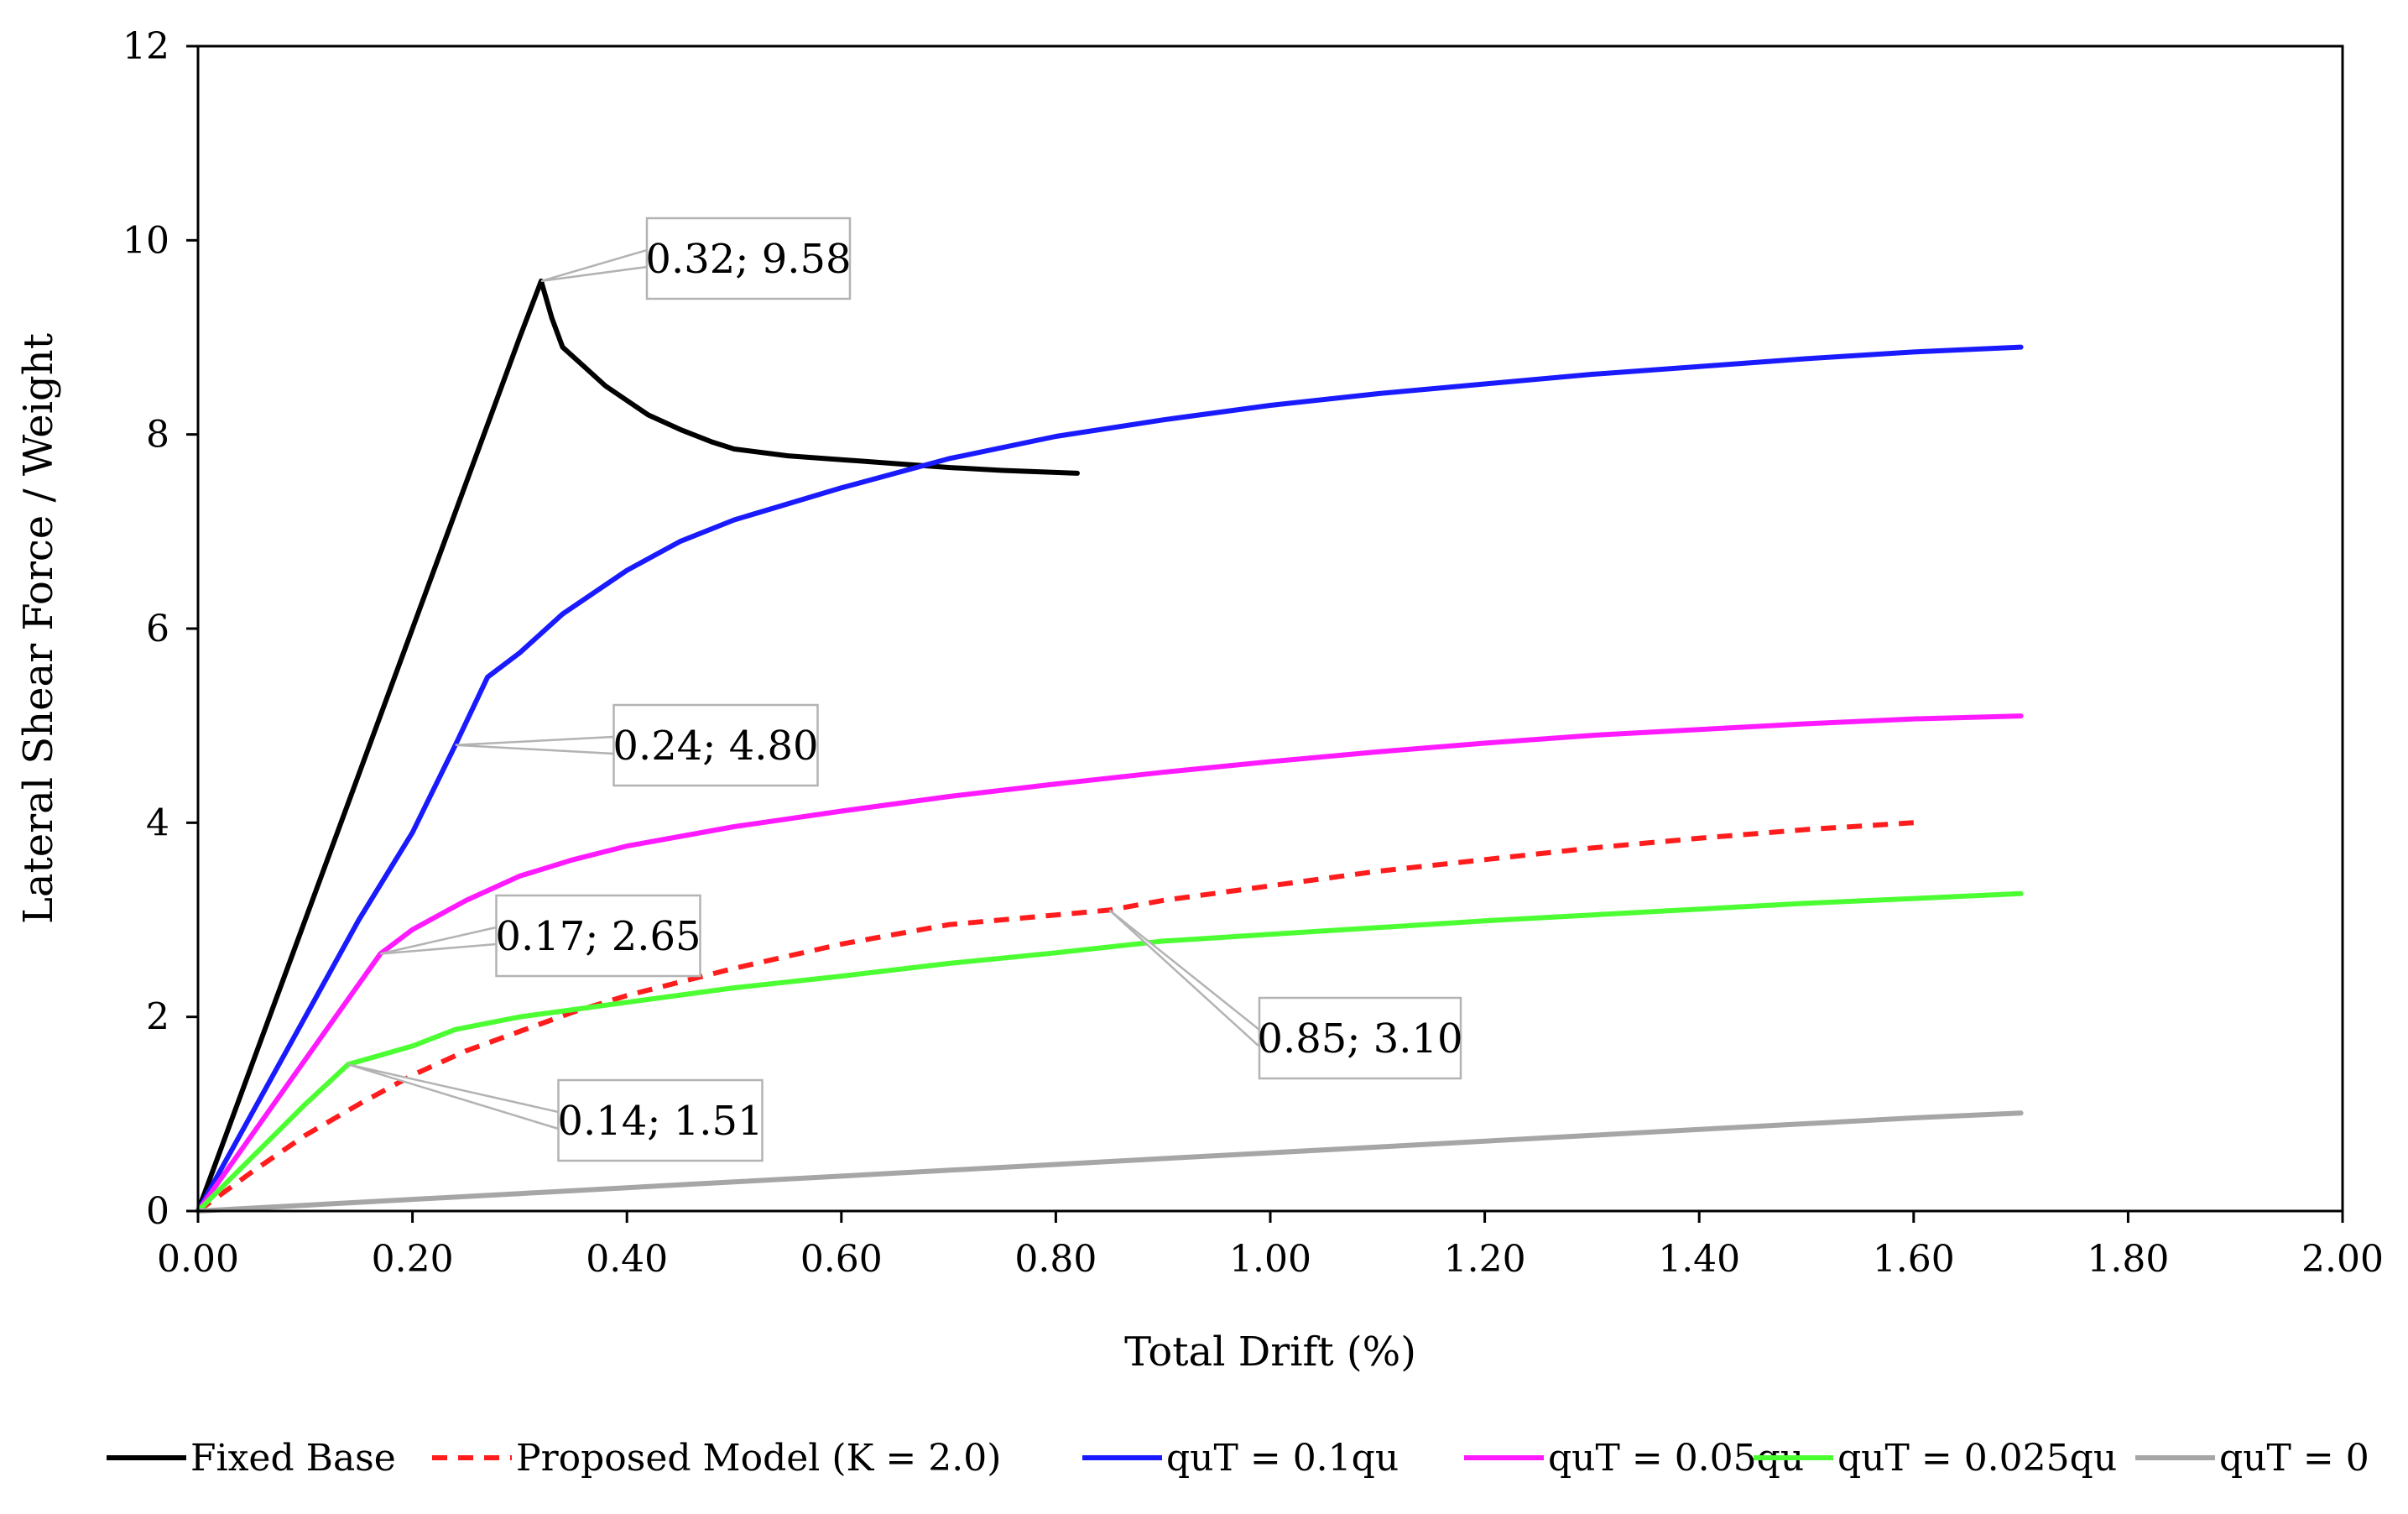 The height and width of the screenshot is (1514, 2408). What do you see at coordinates (157, 629) in the screenshot?
I see `y-tick-label: 6` at bounding box center [157, 629].